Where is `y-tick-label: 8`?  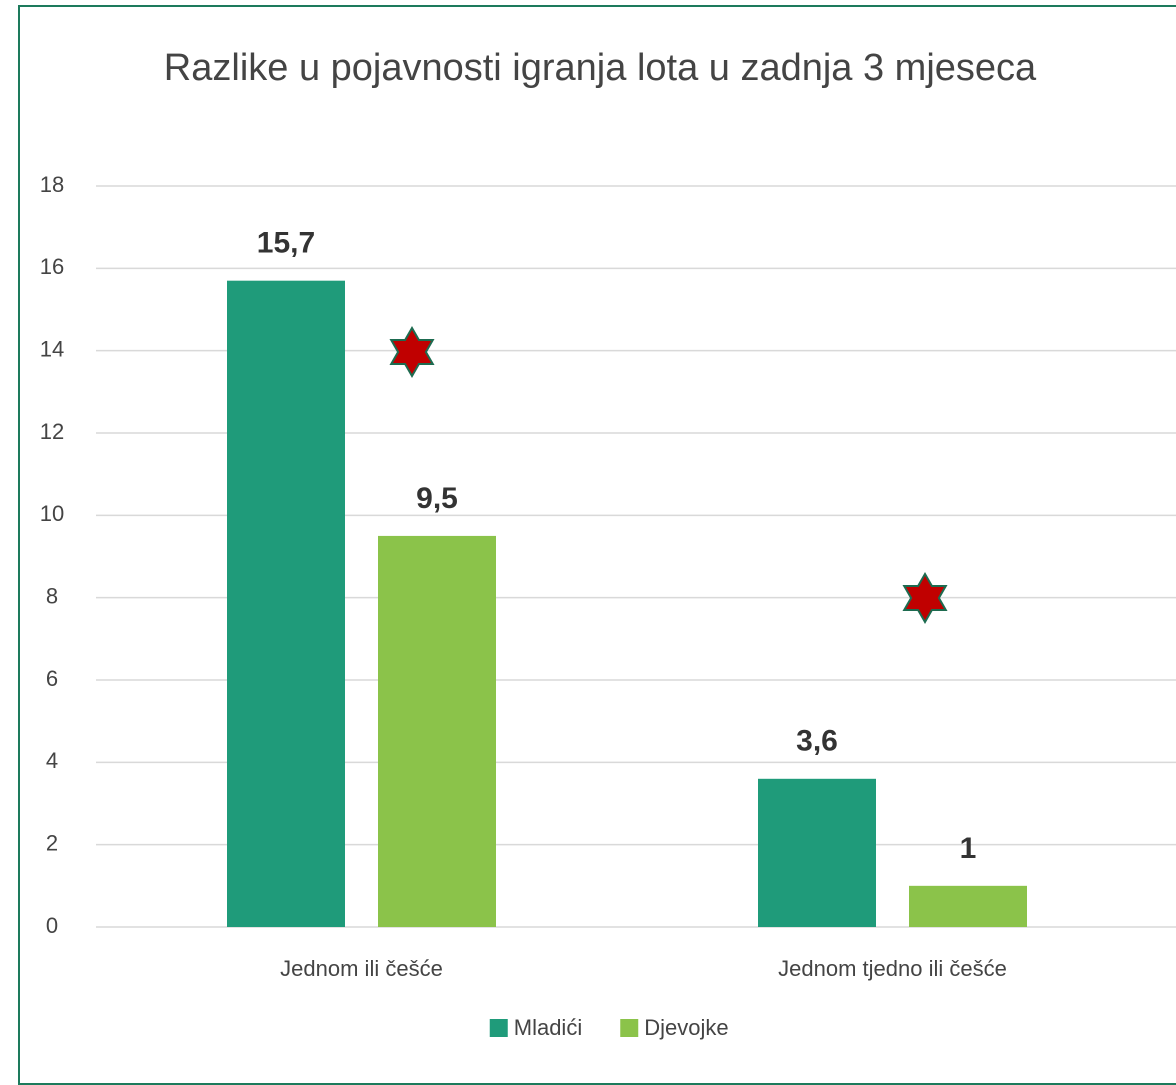
y-tick-label: 8 is located at coordinates (52, 595).